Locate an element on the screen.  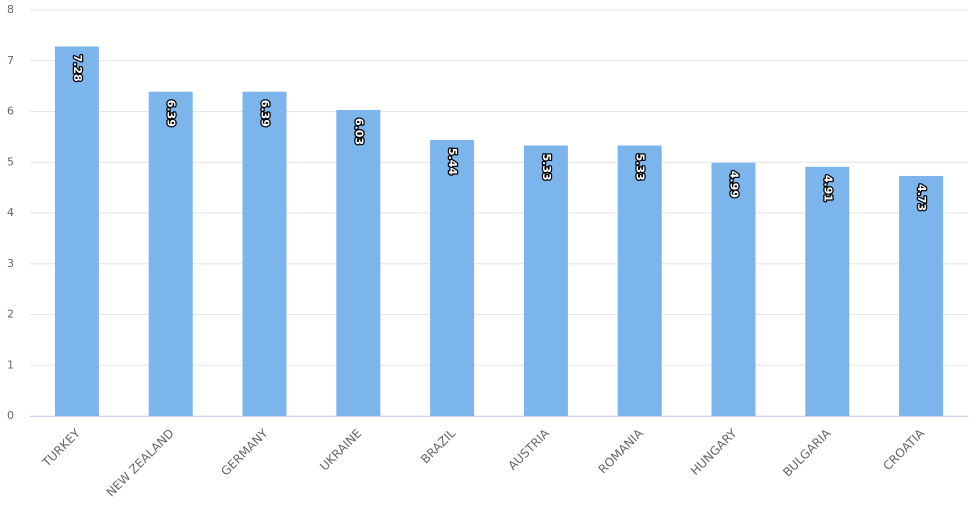
data-label: 4.91 is located at coordinates (827, 188).